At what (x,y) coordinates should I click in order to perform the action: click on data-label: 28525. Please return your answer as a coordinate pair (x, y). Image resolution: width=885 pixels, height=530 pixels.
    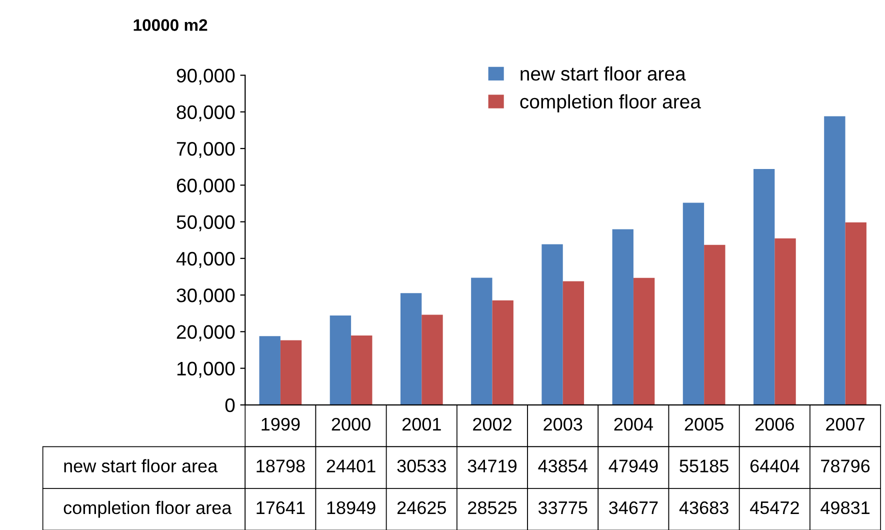
    Looking at the image, I should click on (492, 507).